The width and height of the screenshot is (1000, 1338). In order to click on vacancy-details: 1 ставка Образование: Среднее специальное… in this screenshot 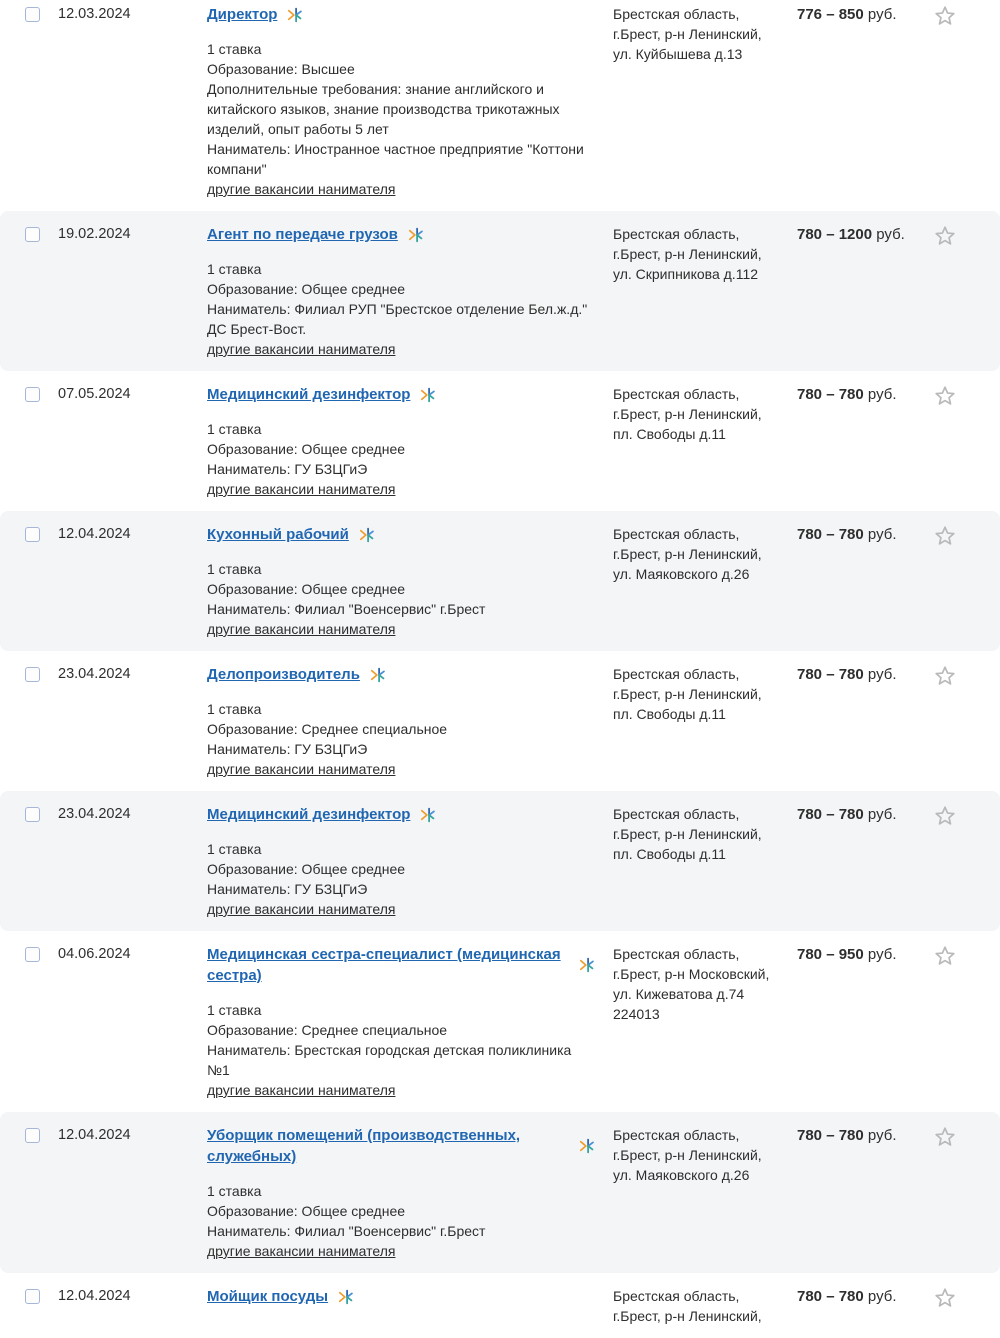, I will do `click(401, 729)`.